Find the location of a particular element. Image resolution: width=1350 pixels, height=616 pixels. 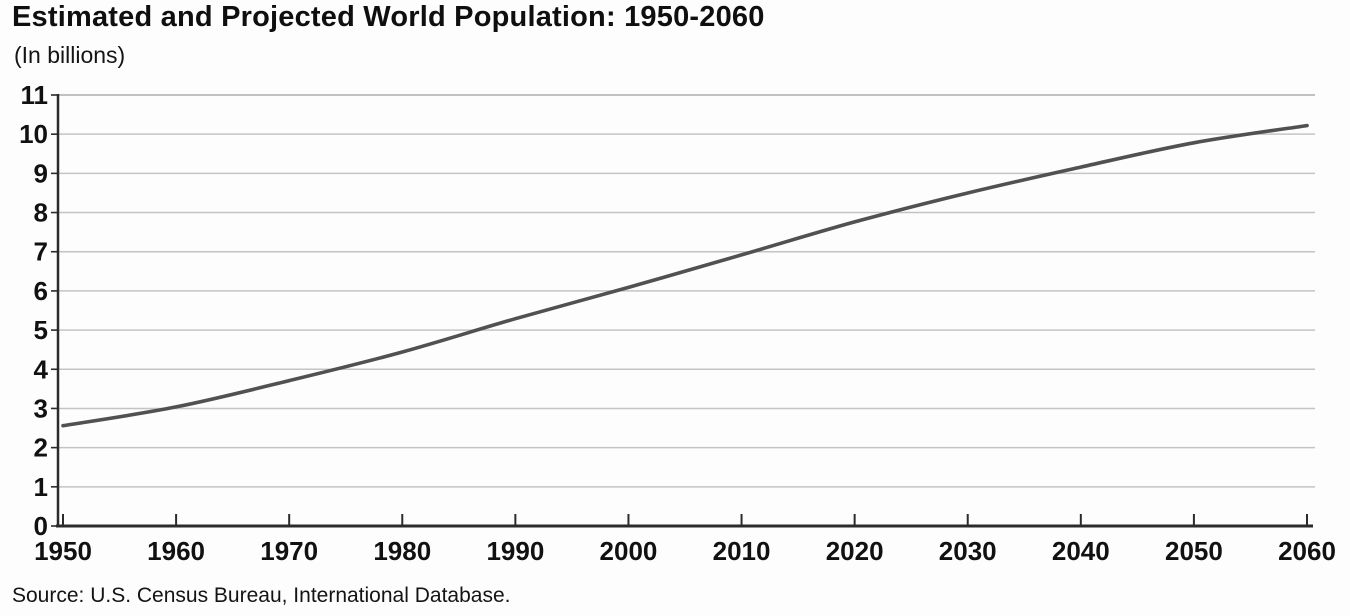

y-tick-label: 6 is located at coordinates (41, 291).